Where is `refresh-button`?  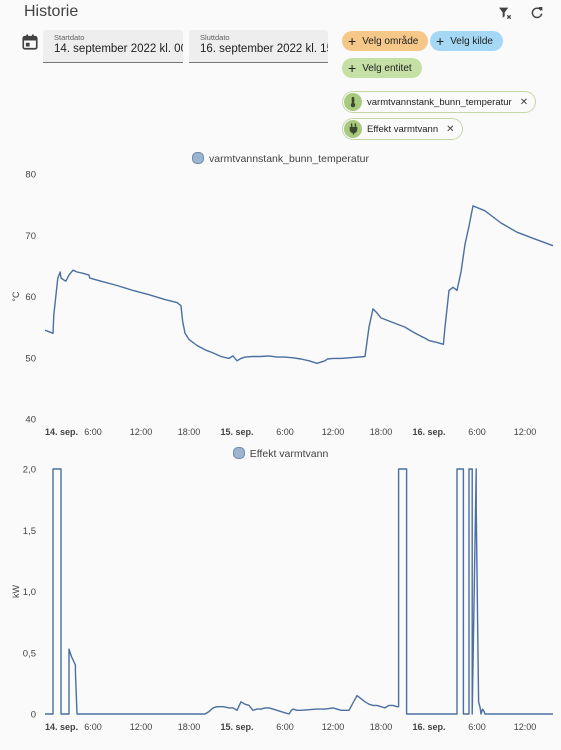 refresh-button is located at coordinates (537, 13).